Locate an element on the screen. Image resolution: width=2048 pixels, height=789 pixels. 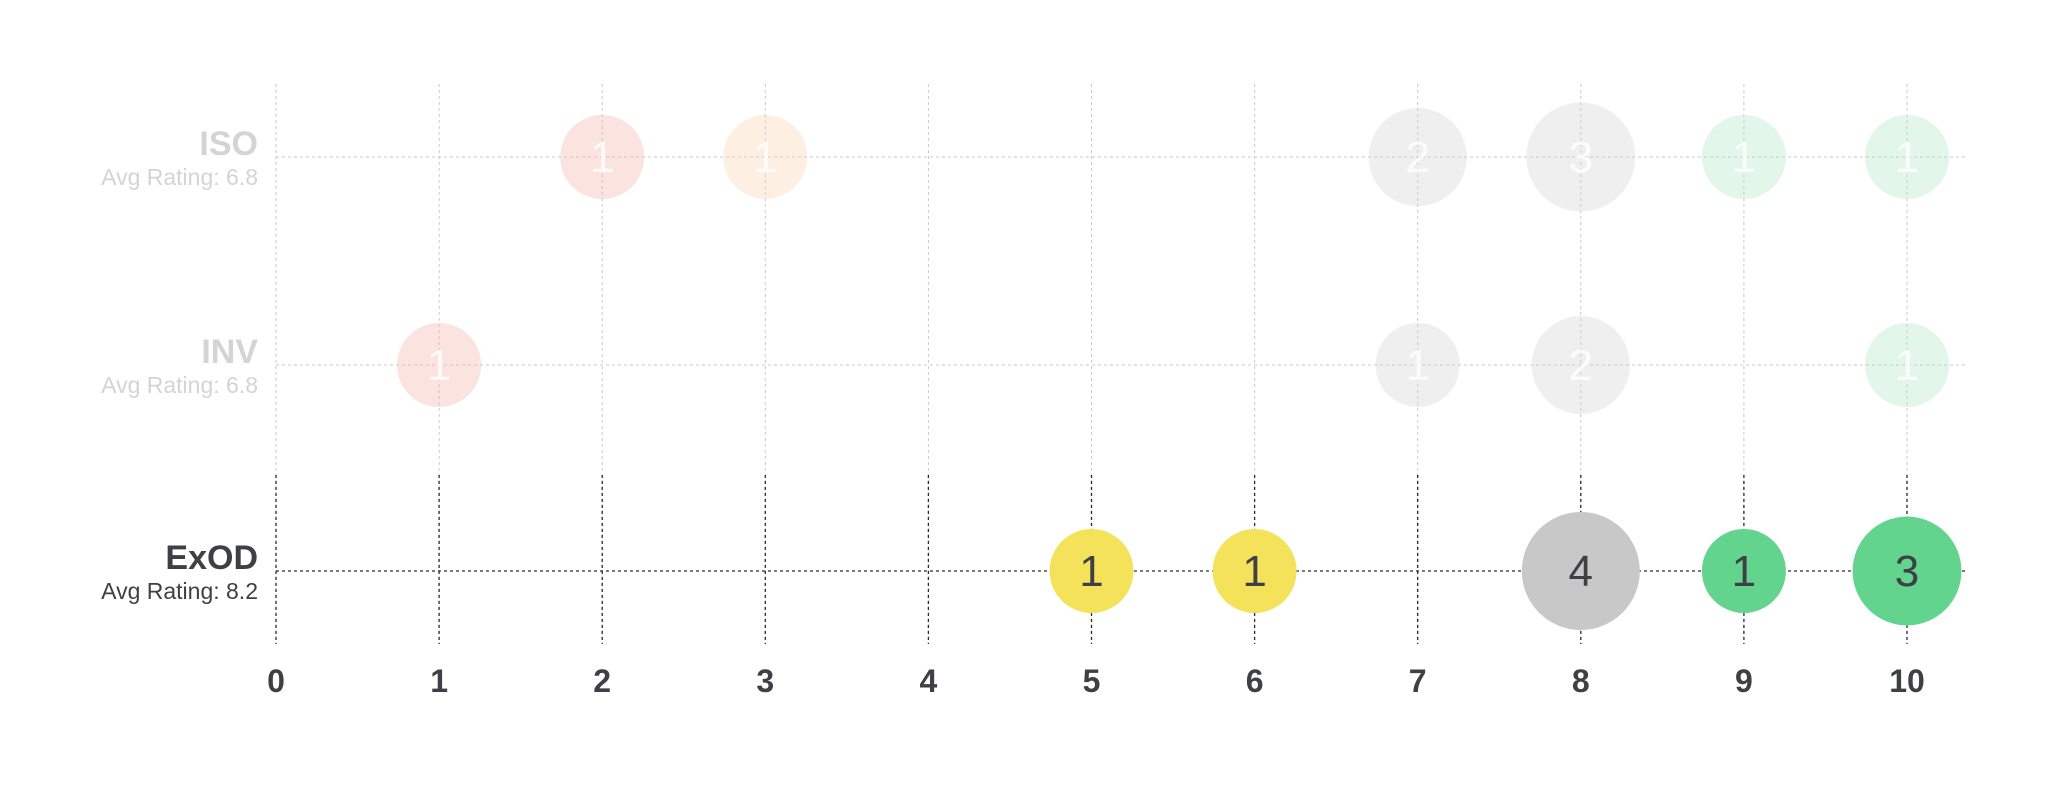
x-axis-ticks: 0 1 2 3 4 5 6 7 8 9 10 is located at coordinates (1096, 681).